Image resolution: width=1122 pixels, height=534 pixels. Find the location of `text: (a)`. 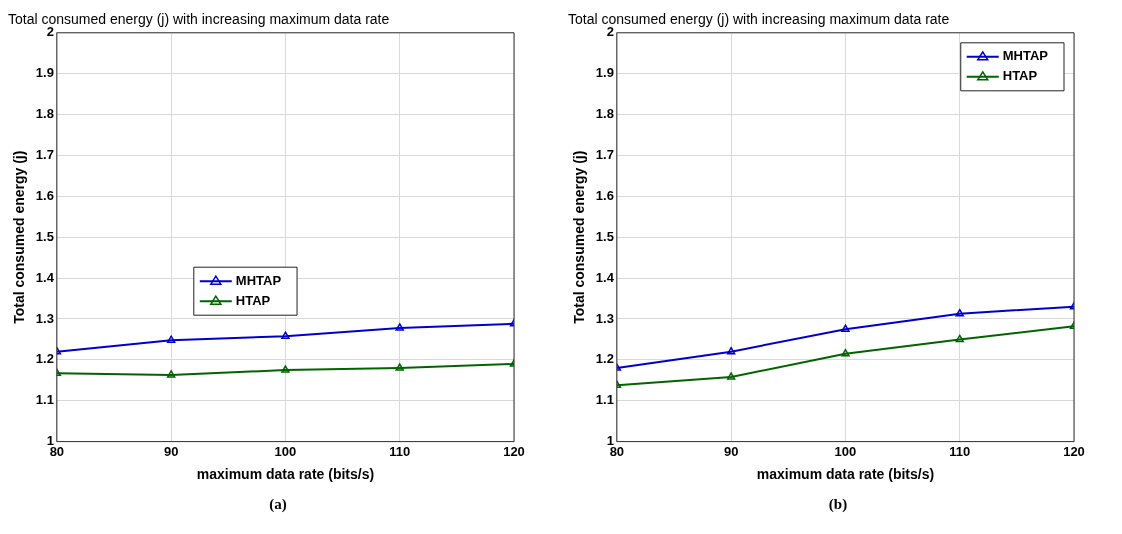

text: (a) is located at coordinates (278, 504).